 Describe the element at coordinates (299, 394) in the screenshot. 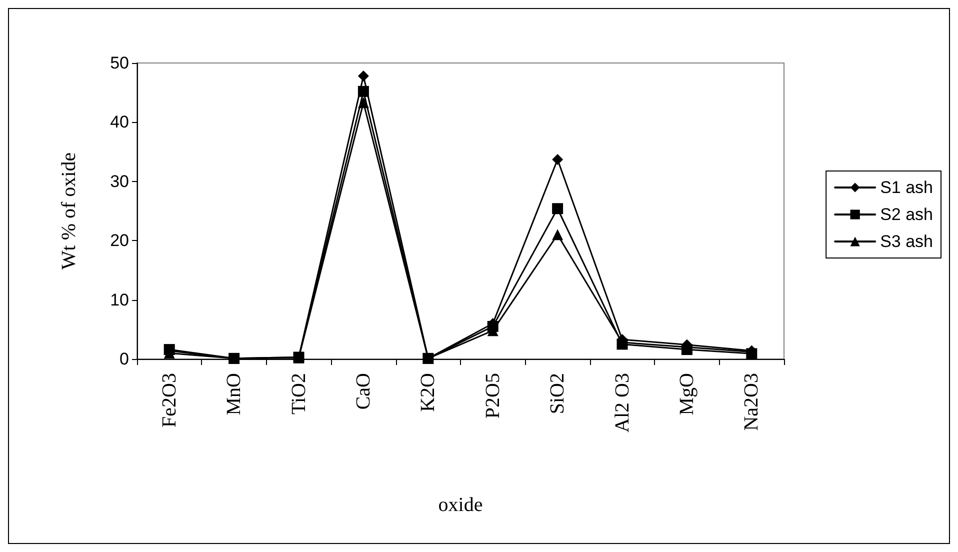

I see `x-tick-label: TiO2` at that location.